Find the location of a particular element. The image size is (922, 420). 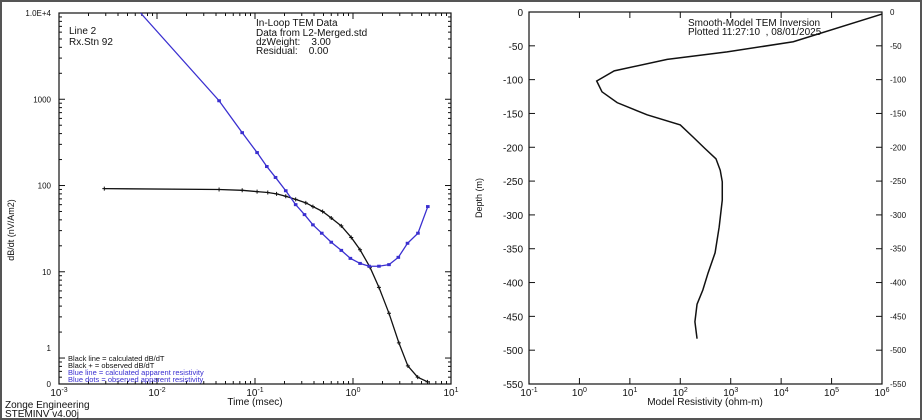

y-axis-label: dB/dt (nV/Am2) is located at coordinates (11, 230).